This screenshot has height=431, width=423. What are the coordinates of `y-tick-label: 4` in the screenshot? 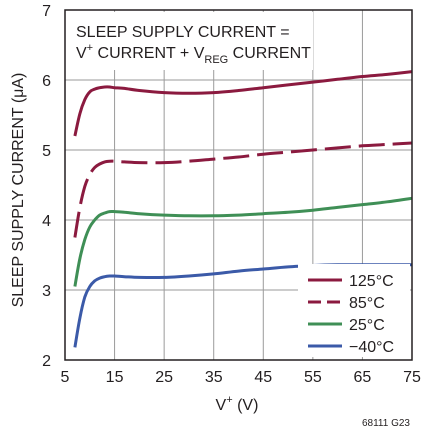 It's located at (46, 221).